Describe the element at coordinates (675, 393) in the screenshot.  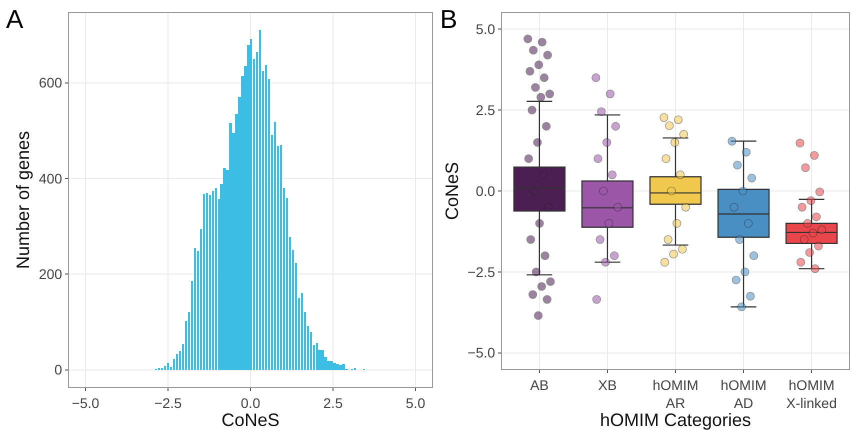
I see `x-tick-label: hOMIM AR` at that location.